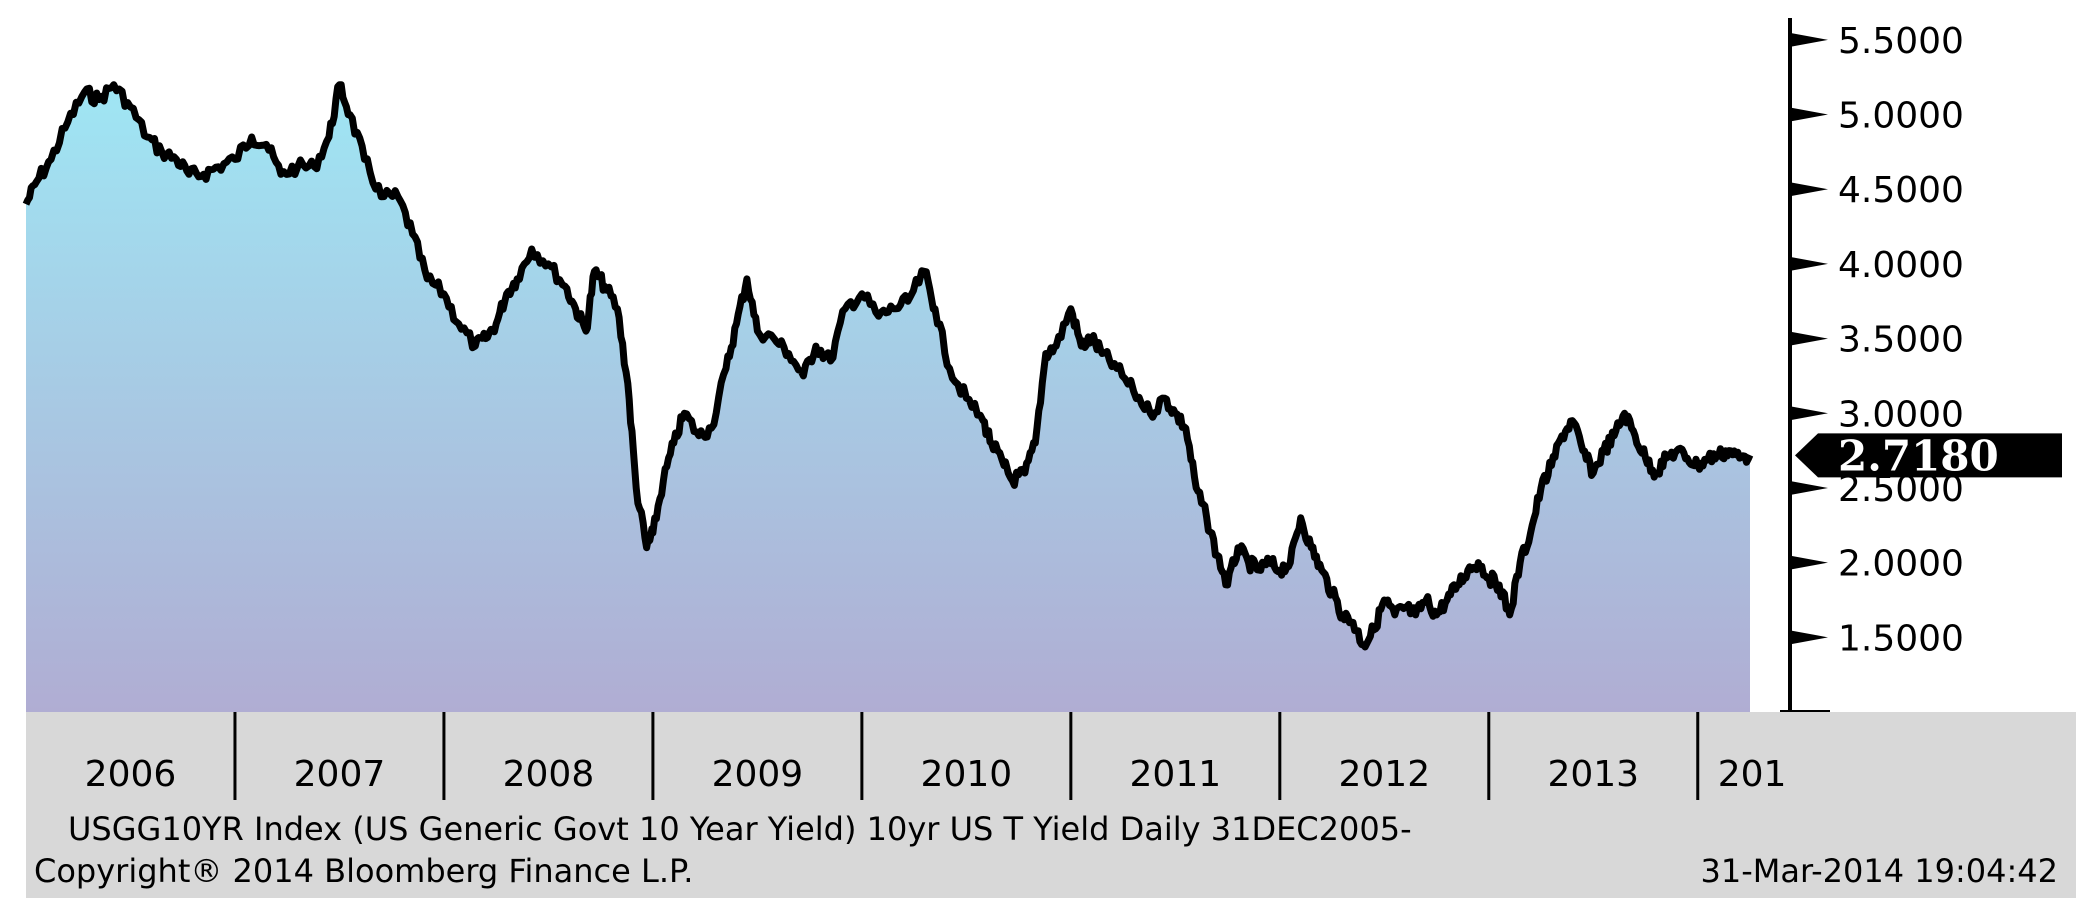  What do you see at coordinates (1593, 774) in the screenshot?
I see `x-tick-label: 2013` at bounding box center [1593, 774].